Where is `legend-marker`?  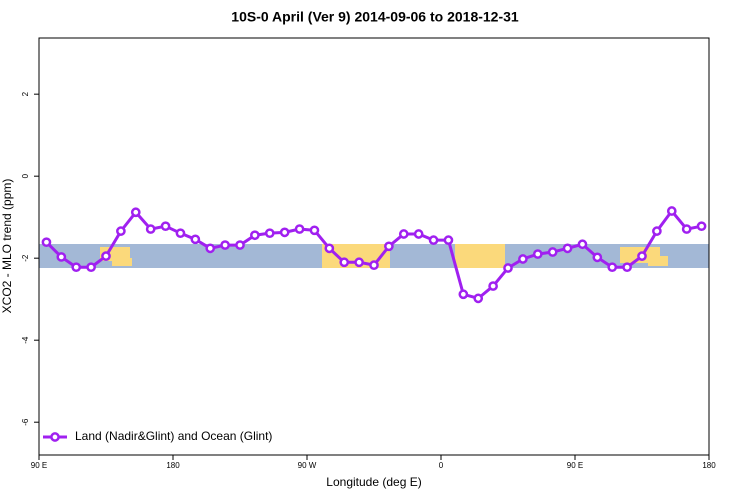 legend-marker is located at coordinates (55, 437).